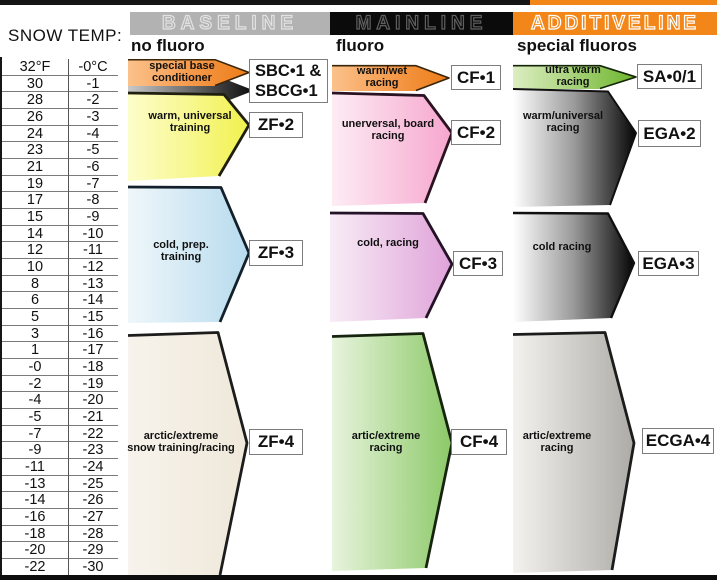 This screenshot has width=717, height=580. Describe the element at coordinates (60, 234) in the screenshot. I see `temp-row: 14 -10` at that location.